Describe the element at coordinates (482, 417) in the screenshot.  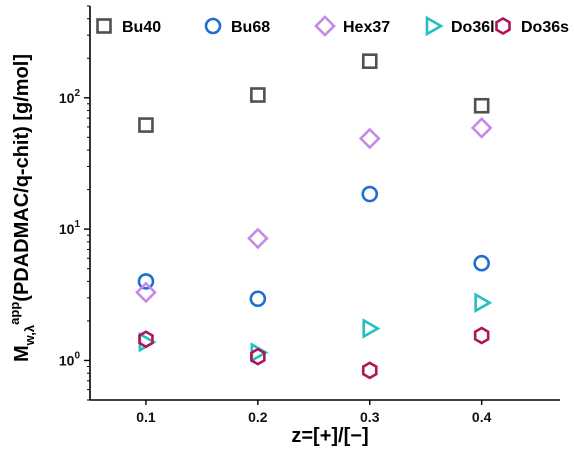
I see `x-tick-label: 0.4` at that location.